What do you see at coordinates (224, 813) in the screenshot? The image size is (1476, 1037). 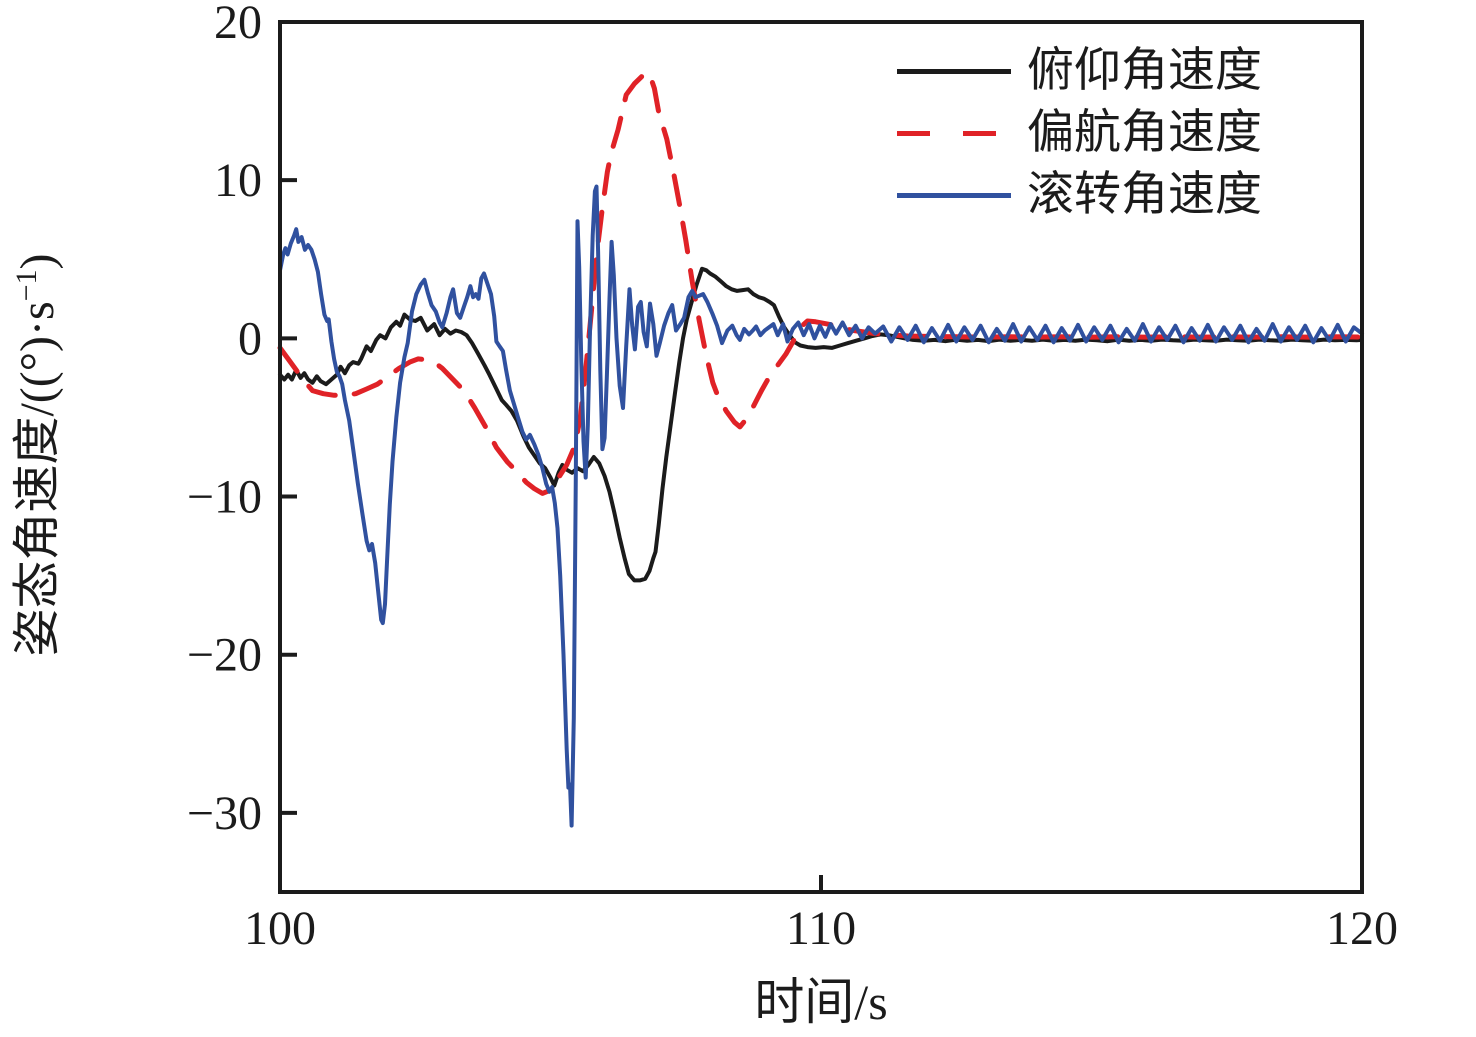 I see `y-tick-label: −30` at bounding box center [224, 813].